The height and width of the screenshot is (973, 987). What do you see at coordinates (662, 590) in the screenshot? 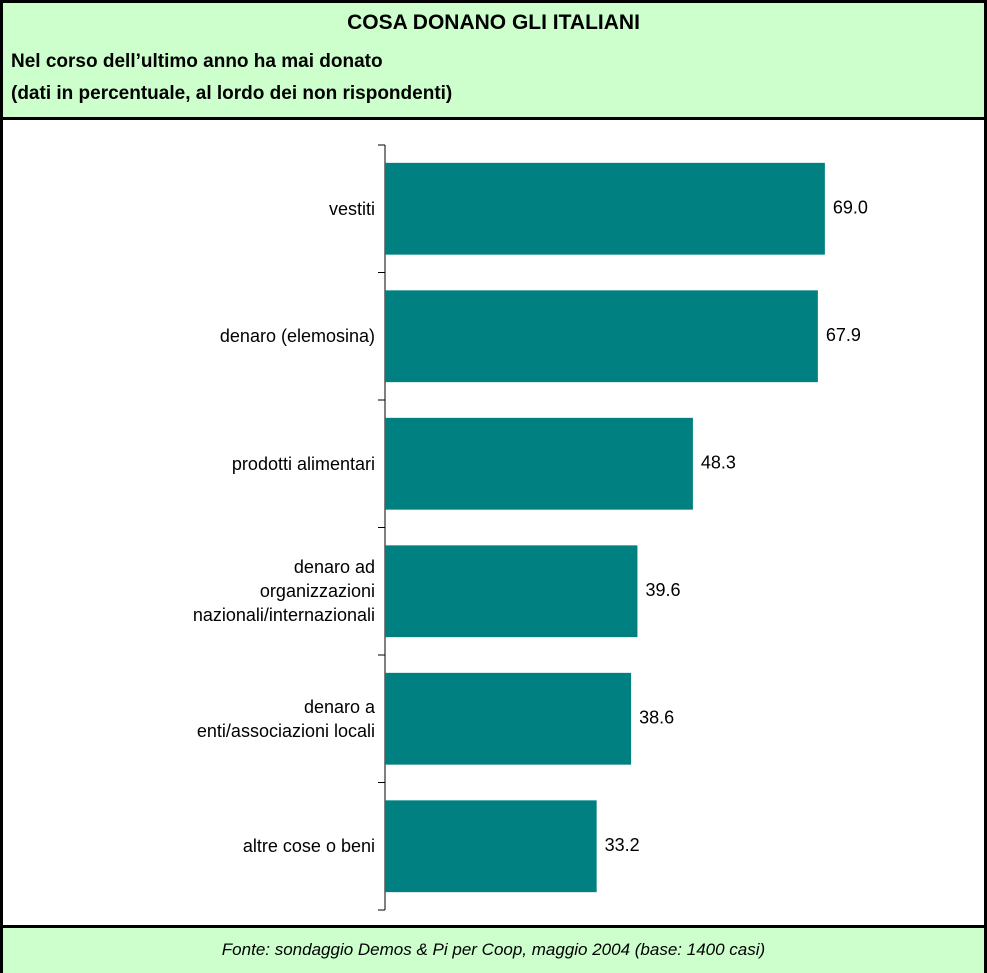
I see `value-label: 39.6` at bounding box center [662, 590].